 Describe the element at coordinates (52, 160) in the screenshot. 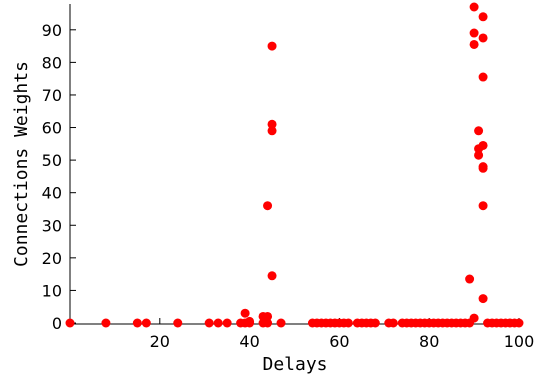

I see `y-tick-label: 50` at that location.